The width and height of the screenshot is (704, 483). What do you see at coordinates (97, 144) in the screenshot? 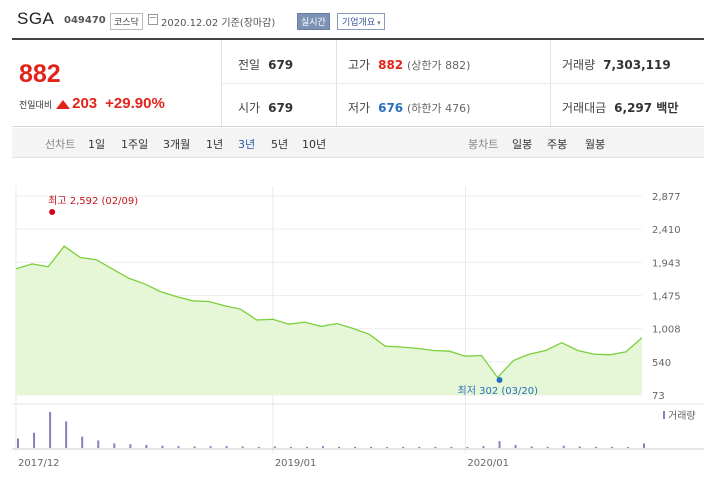
I see `tab-1day: 1일` at bounding box center [97, 144].